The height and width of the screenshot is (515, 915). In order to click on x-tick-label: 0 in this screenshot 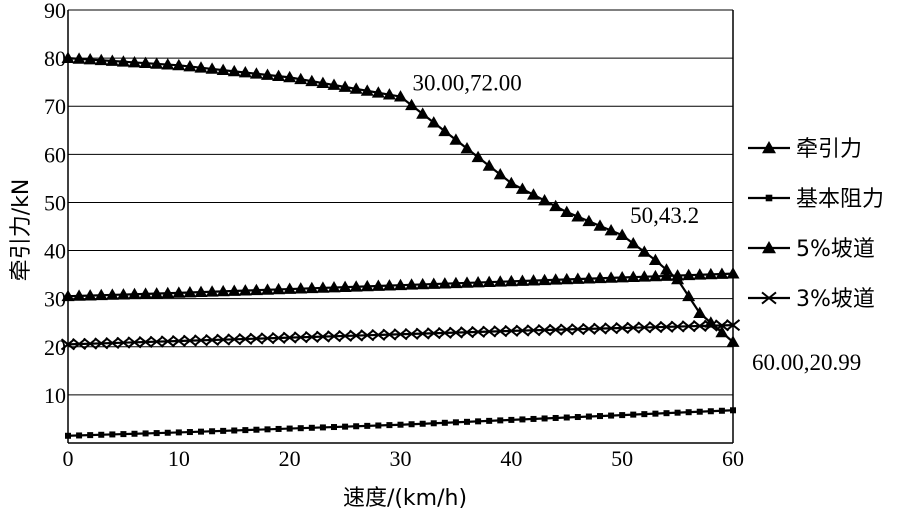, I will do `click(68, 458)`.